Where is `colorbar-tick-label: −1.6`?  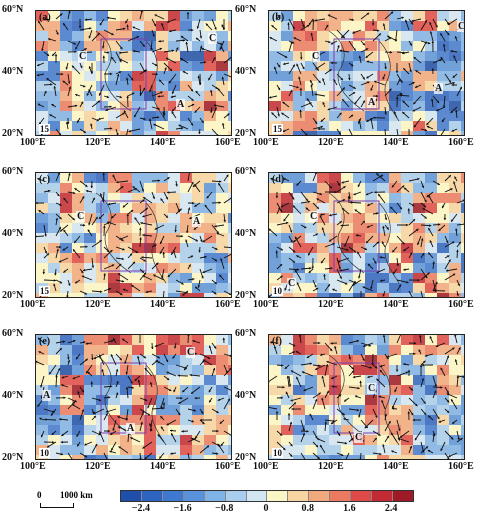
colorbar-tick-label: −1.6 is located at coordinates (182, 508).